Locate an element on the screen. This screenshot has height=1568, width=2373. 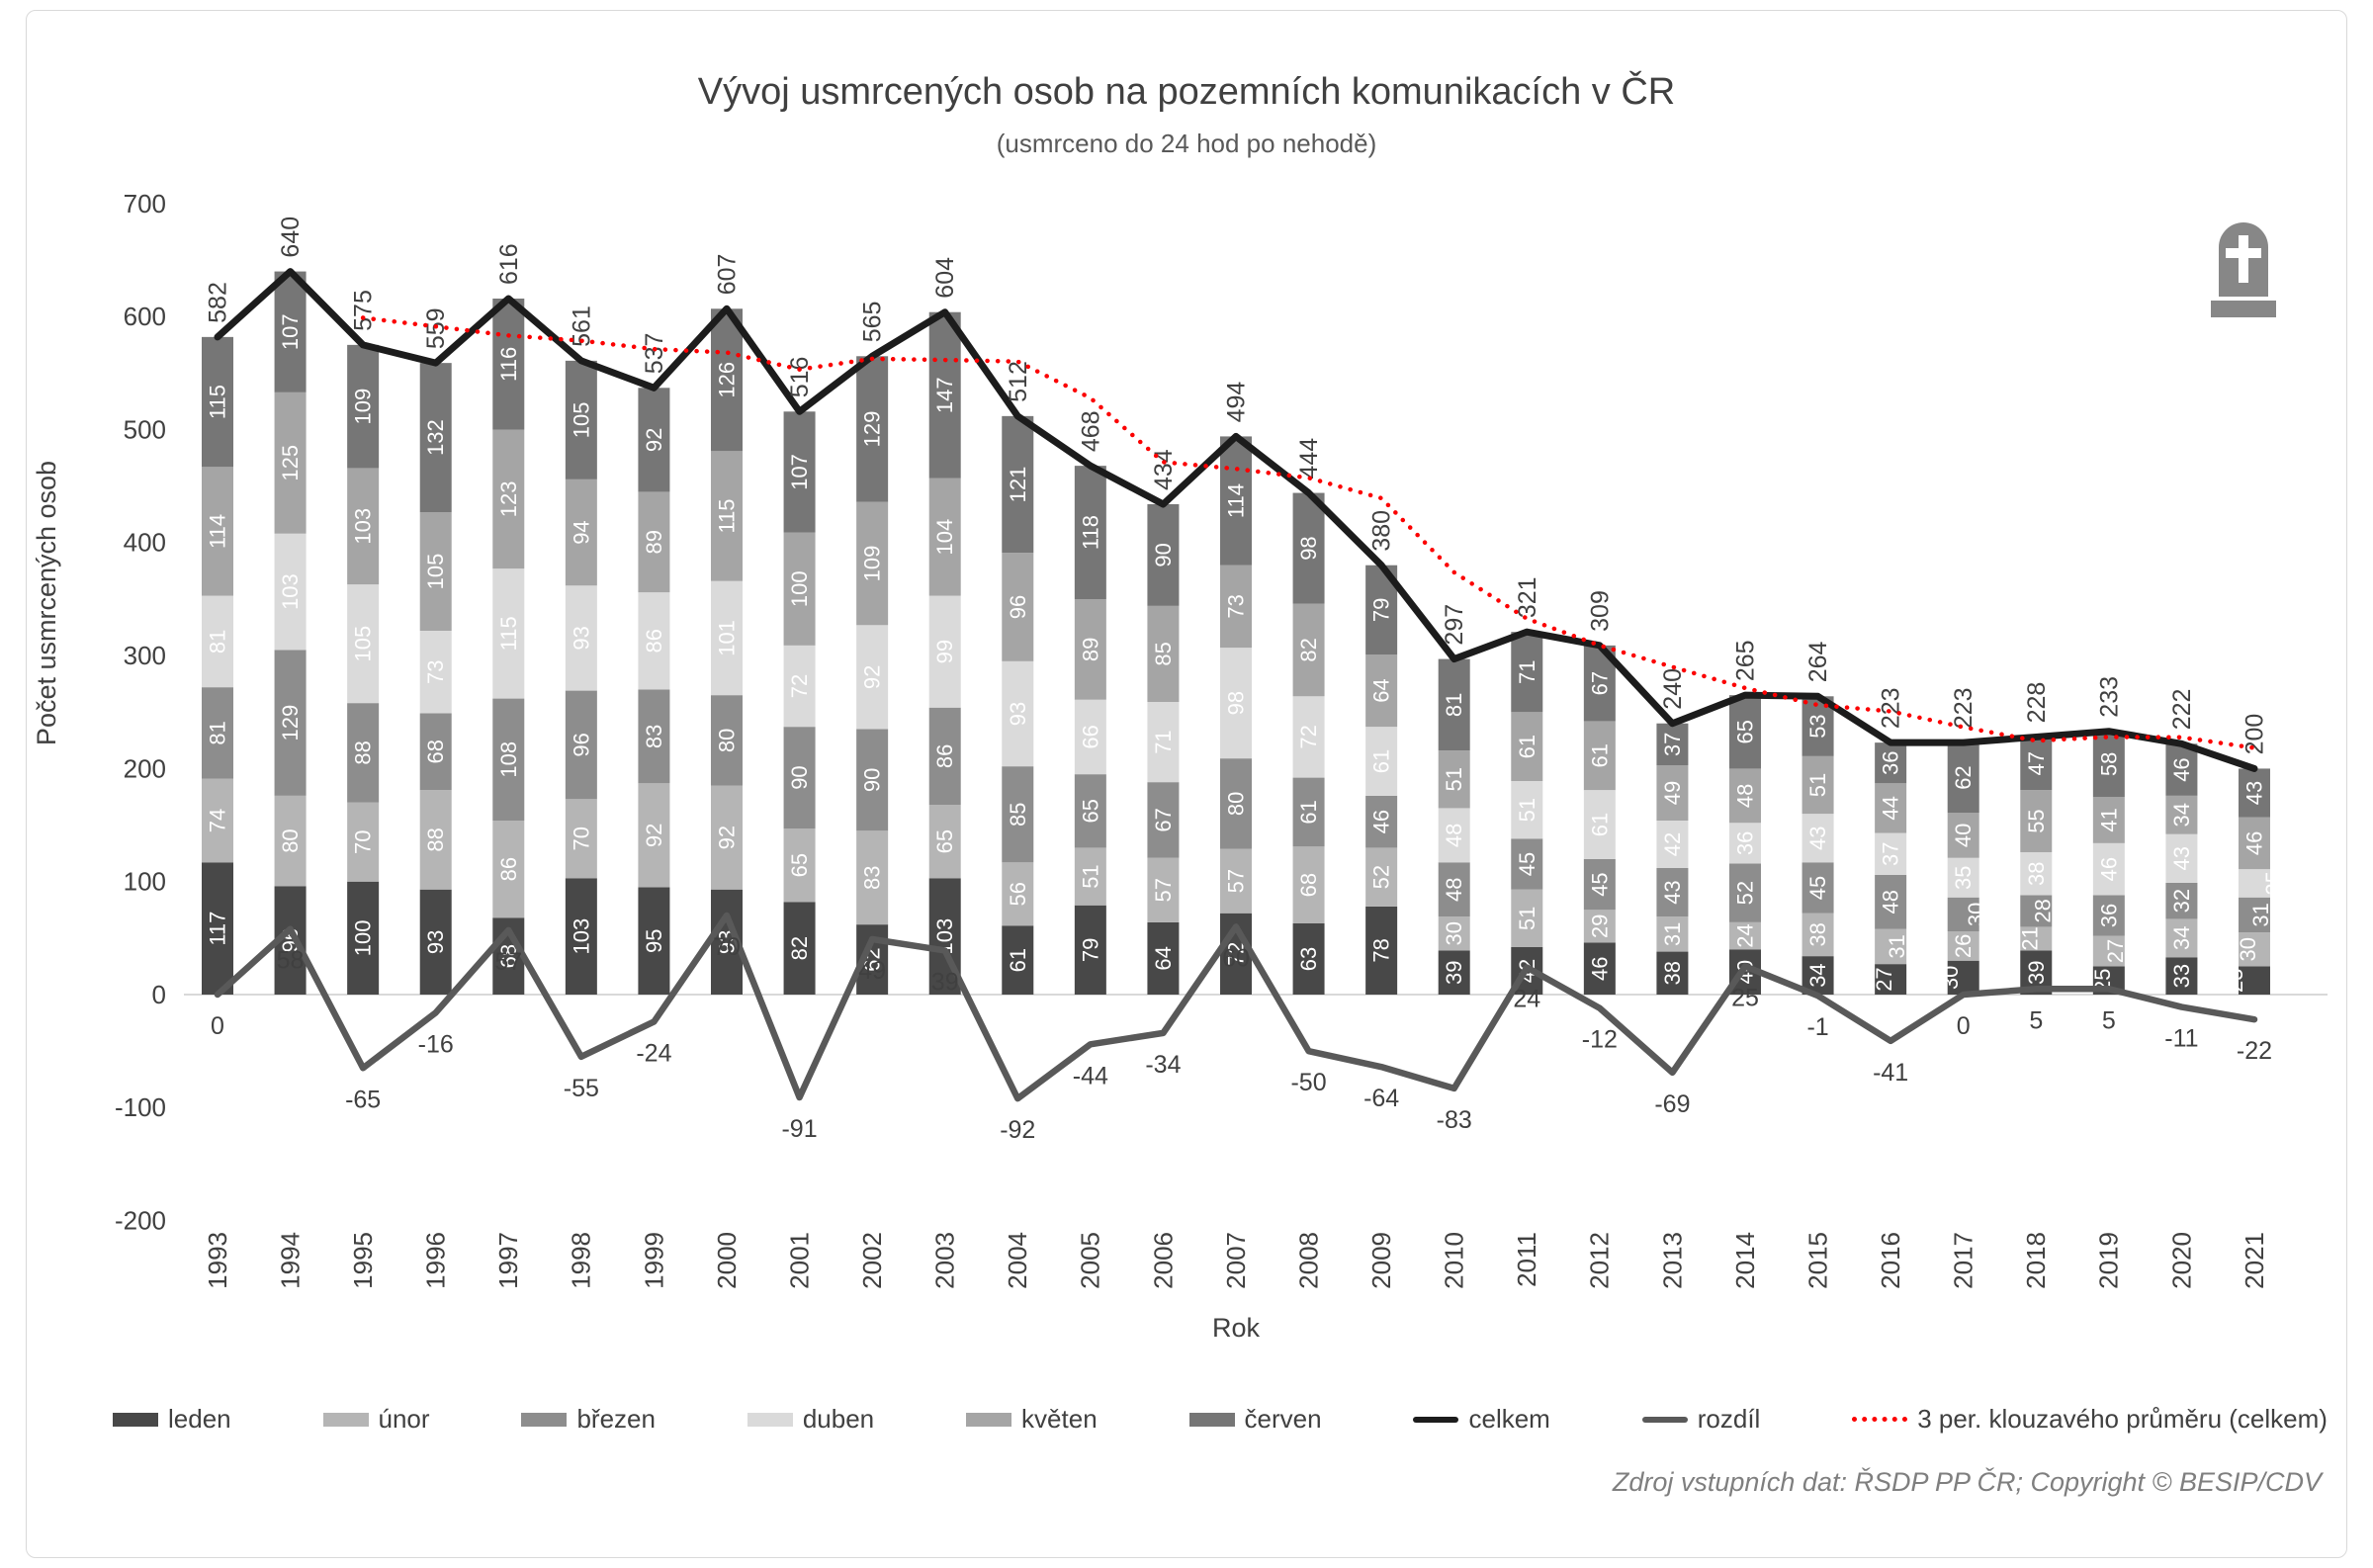
rozdil-value-label: -83 is located at coordinates (1454, 1120).